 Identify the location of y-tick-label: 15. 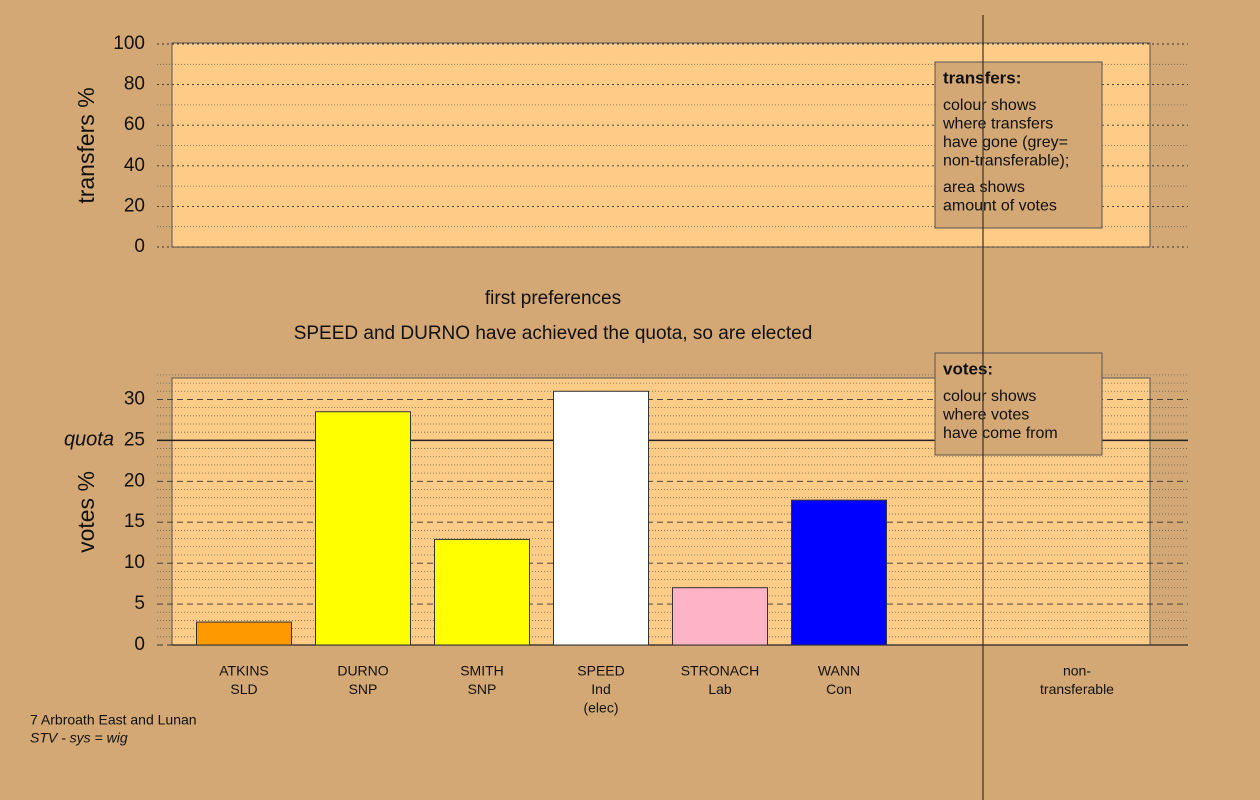
(134, 521).